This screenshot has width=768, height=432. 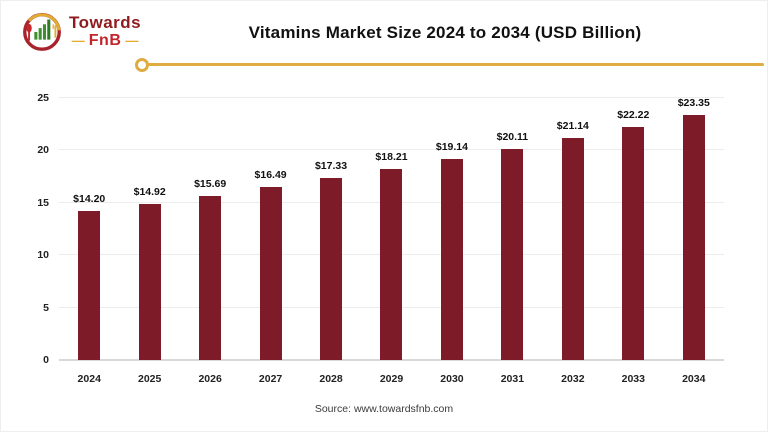 I want to click on x-axis-label: 2034, so click(x=694, y=379).